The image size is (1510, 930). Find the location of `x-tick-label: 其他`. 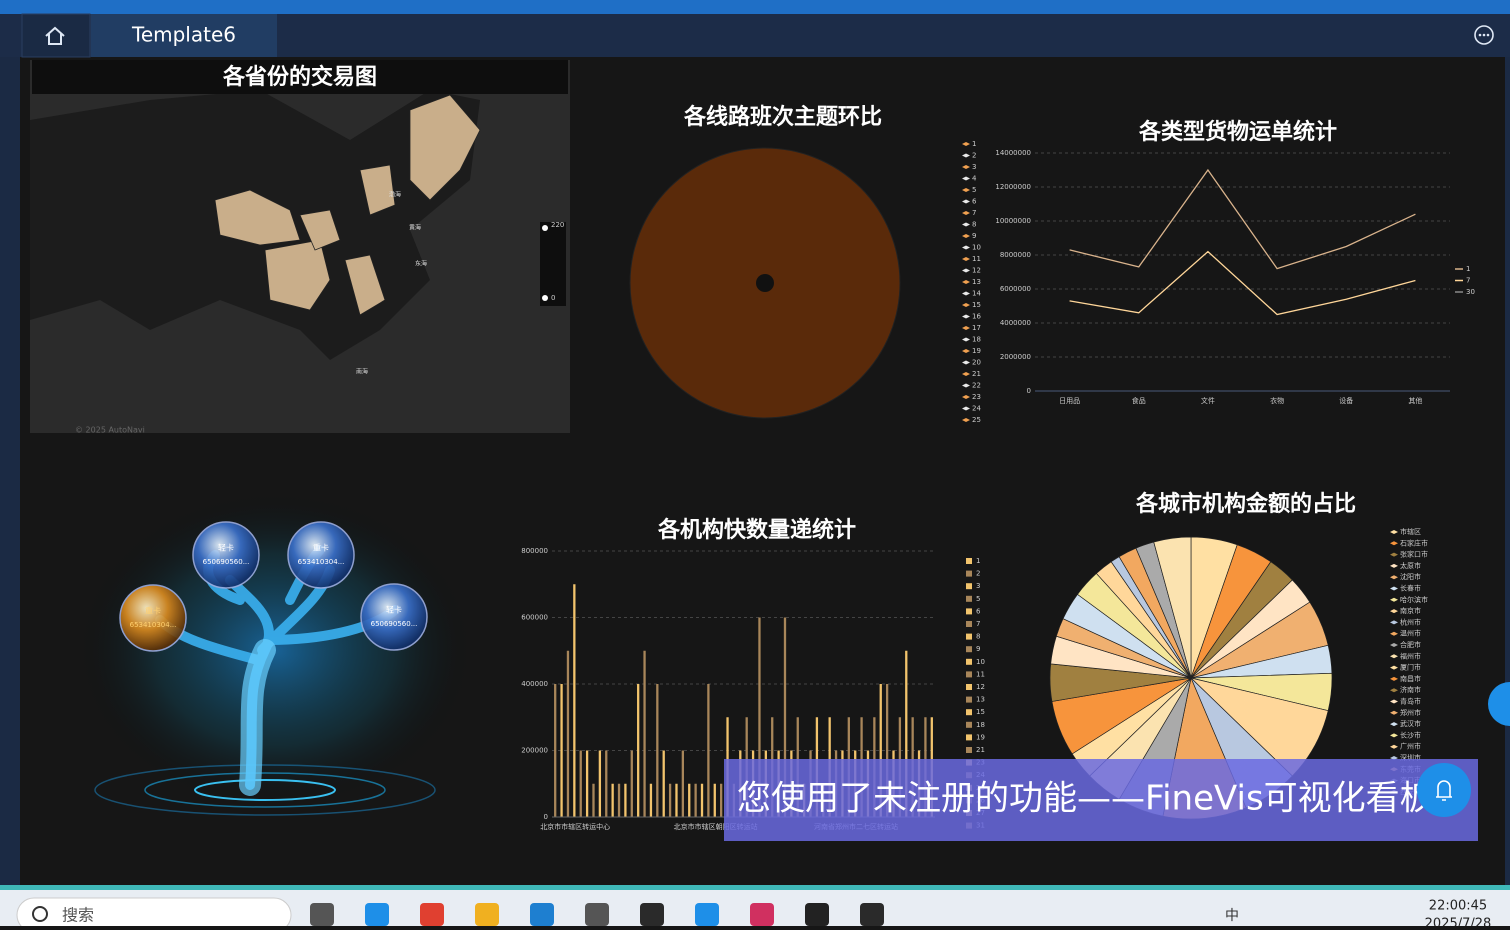

x-tick-label: 其他 is located at coordinates (1415, 400).